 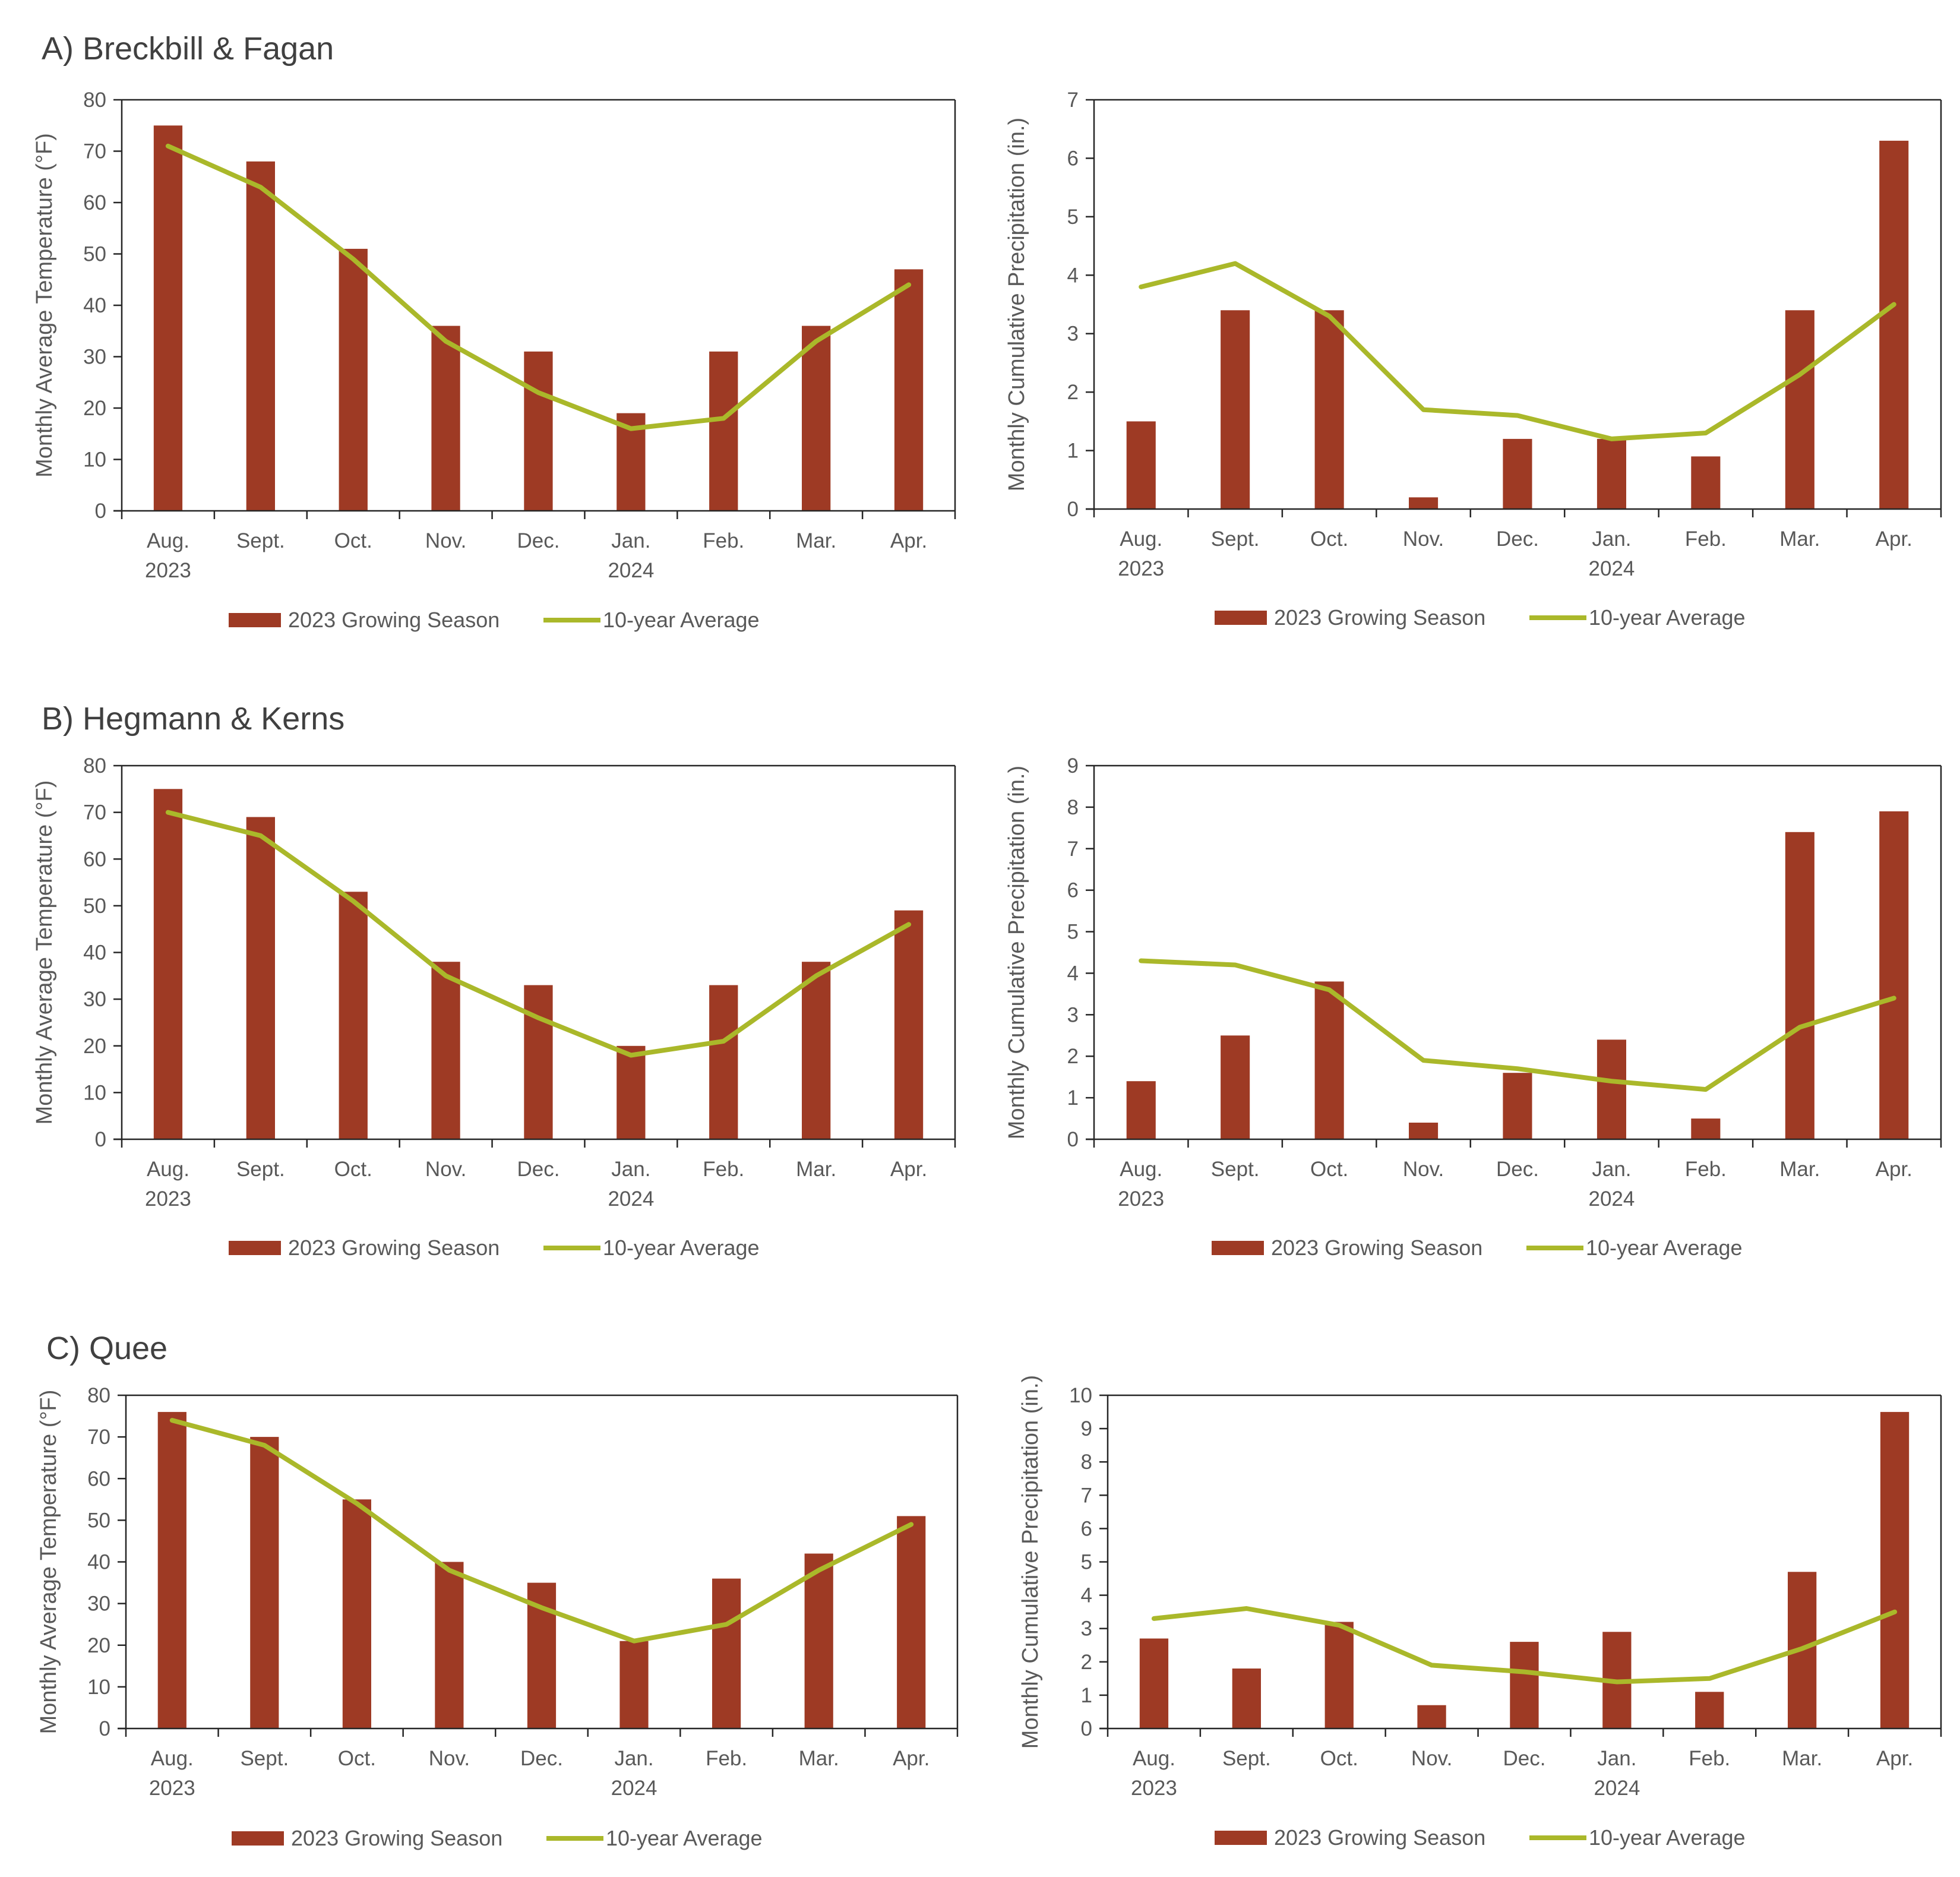 What do you see at coordinates (1154, 1788) in the screenshot?
I see `x-year-label: 2023` at bounding box center [1154, 1788].